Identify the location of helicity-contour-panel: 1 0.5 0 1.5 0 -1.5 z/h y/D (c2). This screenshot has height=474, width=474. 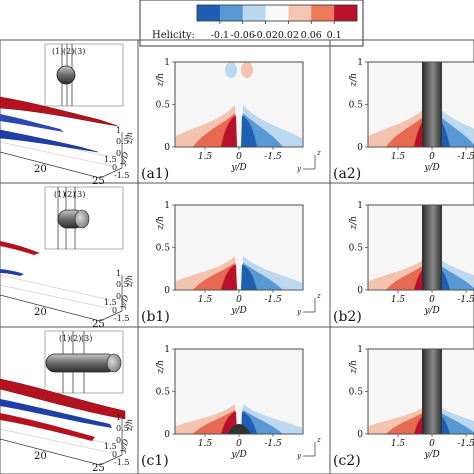
(403, 407).